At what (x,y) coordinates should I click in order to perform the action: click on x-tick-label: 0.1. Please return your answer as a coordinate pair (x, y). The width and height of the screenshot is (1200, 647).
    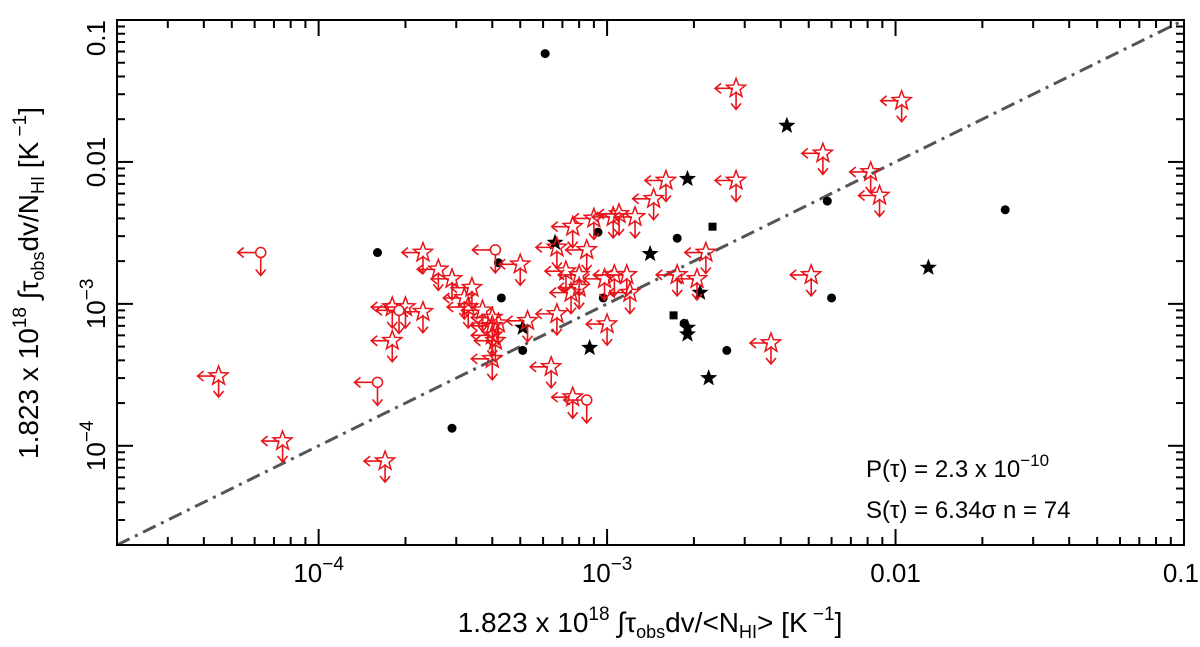
    Looking at the image, I should click on (1181, 573).